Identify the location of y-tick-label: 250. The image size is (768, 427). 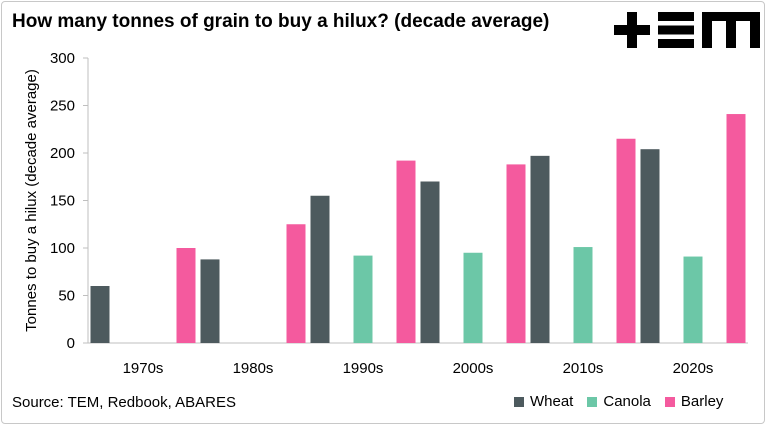
(62, 106).